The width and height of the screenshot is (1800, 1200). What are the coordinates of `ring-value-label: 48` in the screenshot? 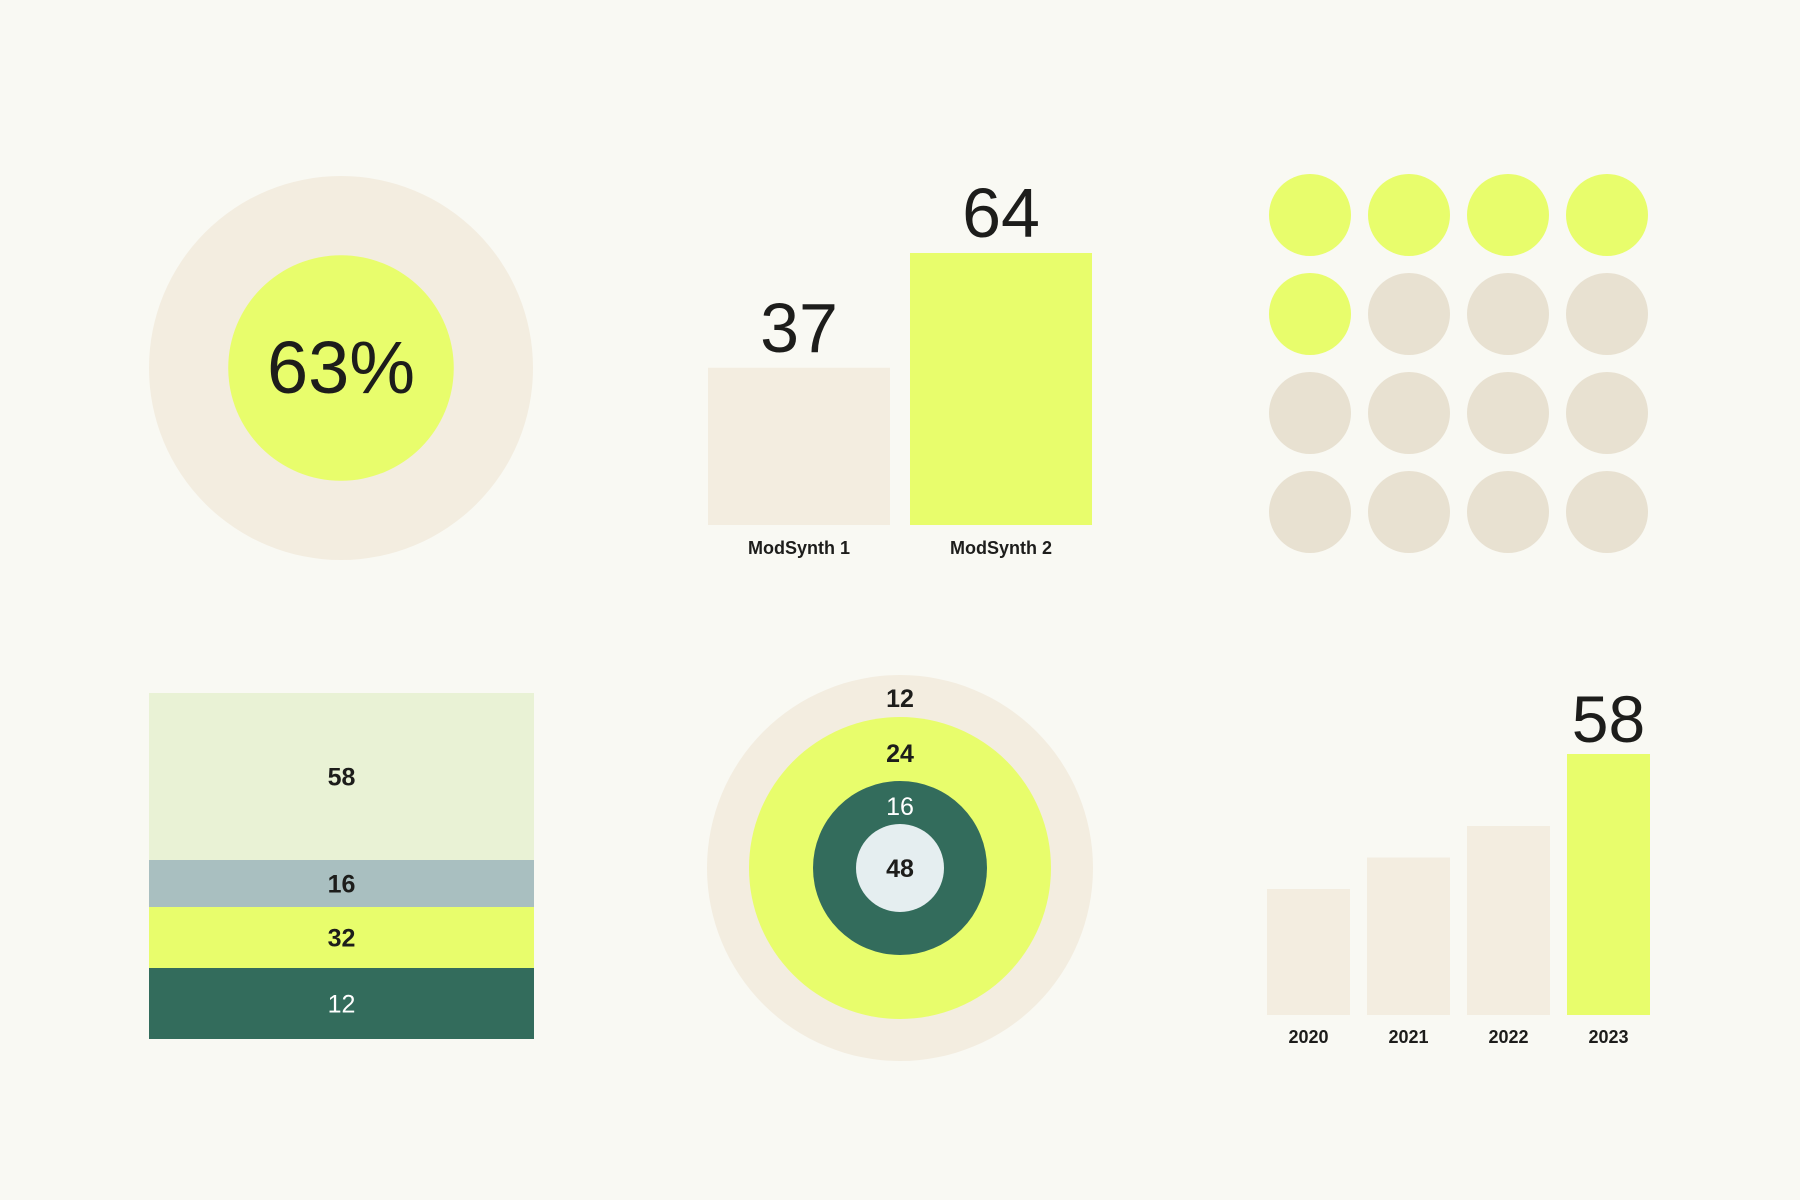 It's located at (900, 869).